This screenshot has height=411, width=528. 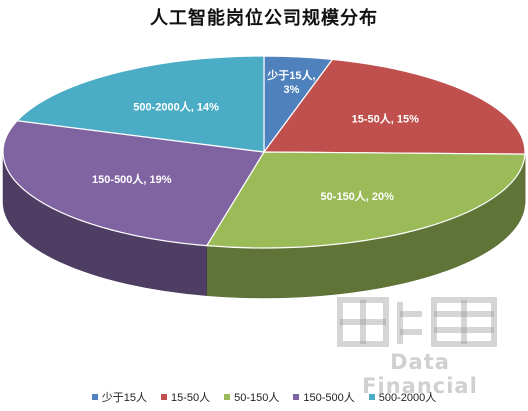 What do you see at coordinates (417, 322) in the screenshot?
I see `watermark-logo-icon` at bounding box center [417, 322].